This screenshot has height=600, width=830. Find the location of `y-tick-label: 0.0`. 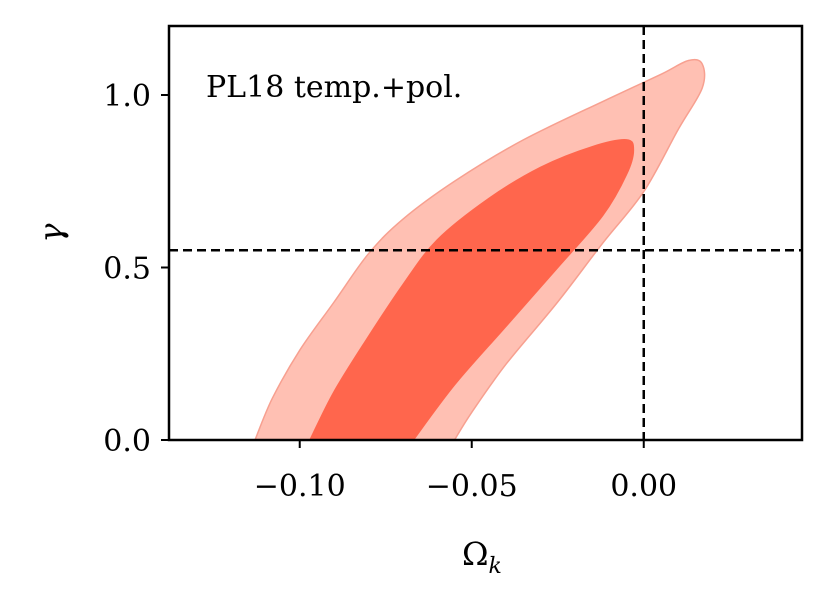

y-tick-label: 0.0 is located at coordinates (127, 441).